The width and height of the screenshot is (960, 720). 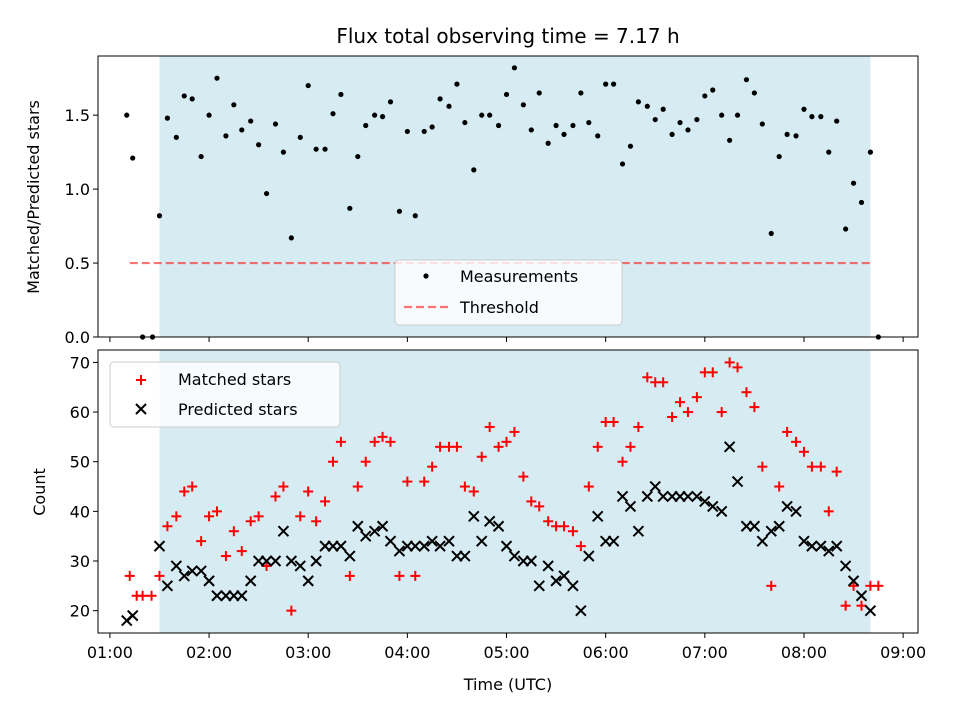 What do you see at coordinates (499, 307) in the screenshot?
I see `legend-threshold-label: Threshold` at bounding box center [499, 307].